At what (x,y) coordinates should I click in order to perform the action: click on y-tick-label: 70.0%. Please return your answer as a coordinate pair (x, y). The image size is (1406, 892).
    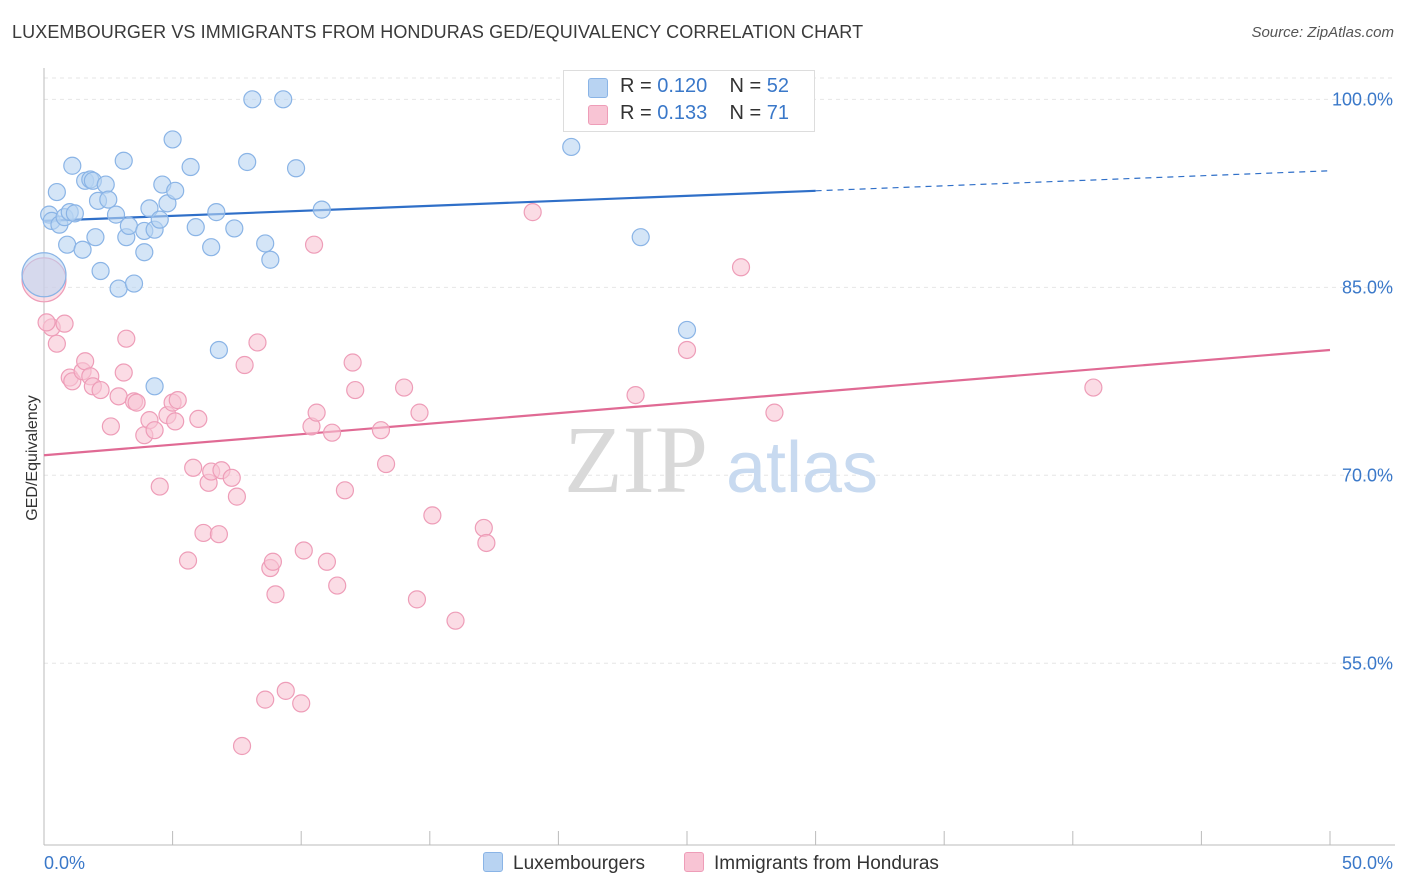
    Looking at the image, I should click on (1367, 475).